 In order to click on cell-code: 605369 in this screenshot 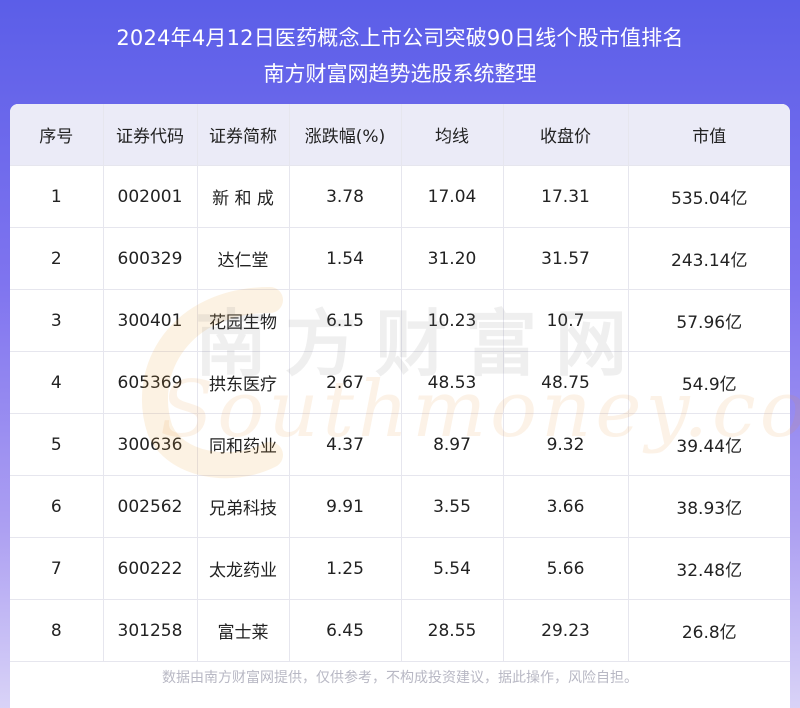, I will do `click(150, 382)`.